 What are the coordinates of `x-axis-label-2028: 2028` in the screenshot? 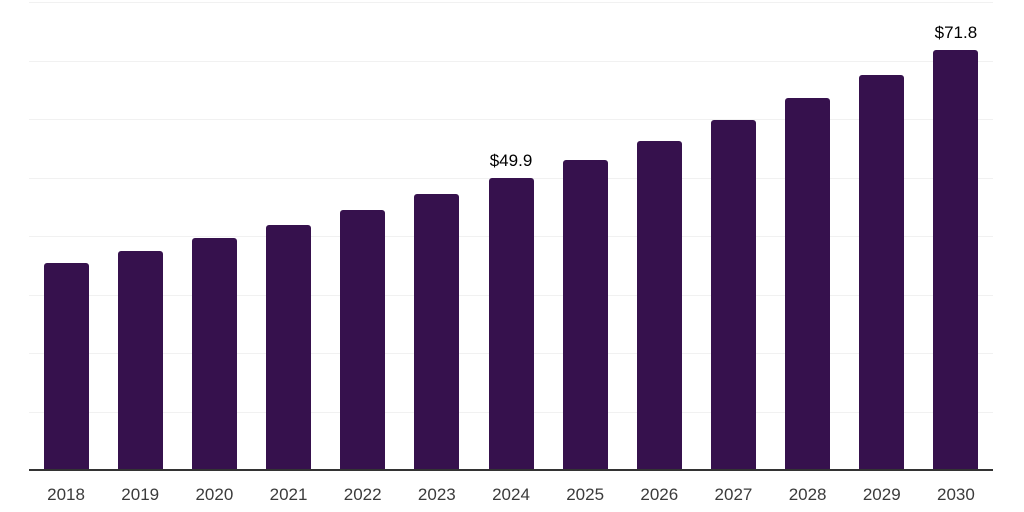 It's located at (807, 494).